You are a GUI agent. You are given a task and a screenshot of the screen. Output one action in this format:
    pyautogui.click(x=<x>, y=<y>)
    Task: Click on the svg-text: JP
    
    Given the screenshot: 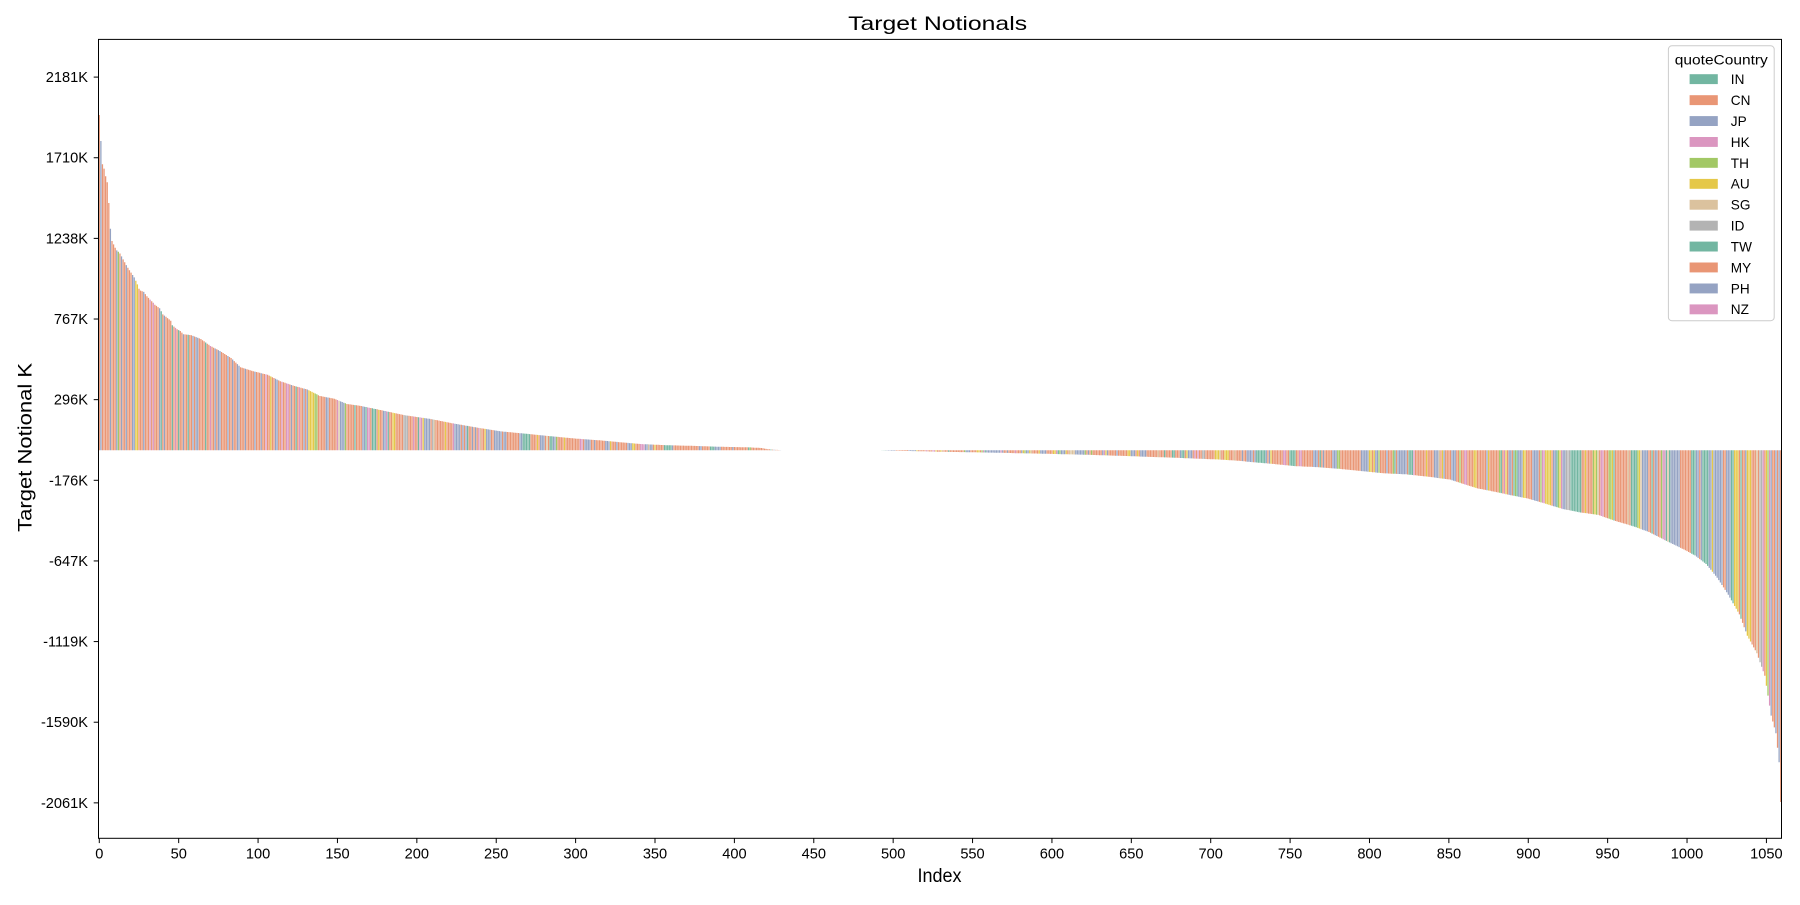 What is the action you would take?
    pyautogui.click(x=1739, y=121)
    